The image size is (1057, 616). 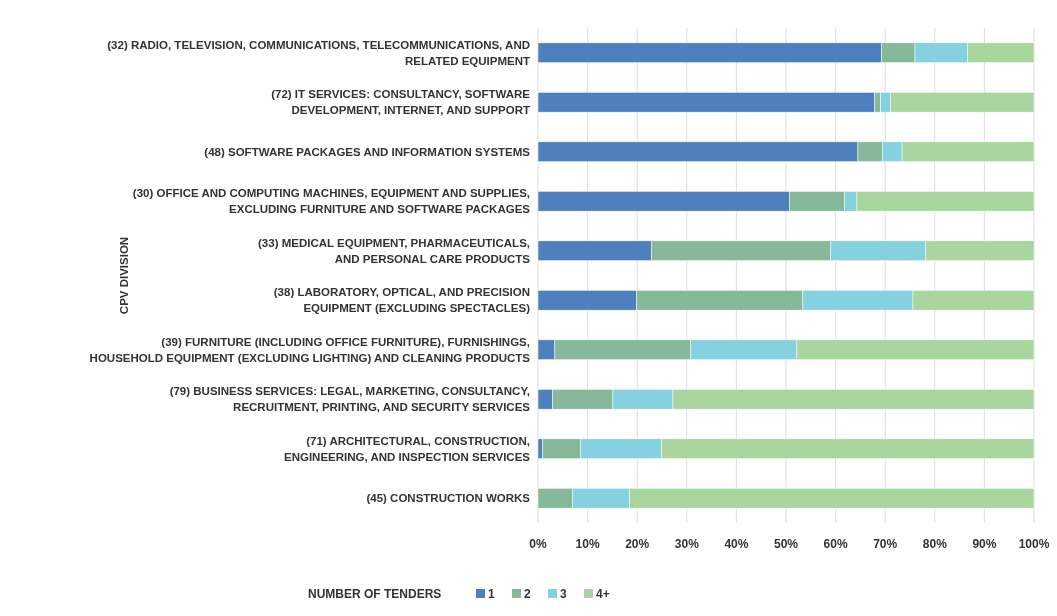 What do you see at coordinates (401, 102) in the screenshot?
I see `y-tick-label: (72) IT SERVICES: CONSULTANCY, SOFTWARE DEVELOPMENT, INTERNET, AND SUPPORT` at bounding box center [401, 102].